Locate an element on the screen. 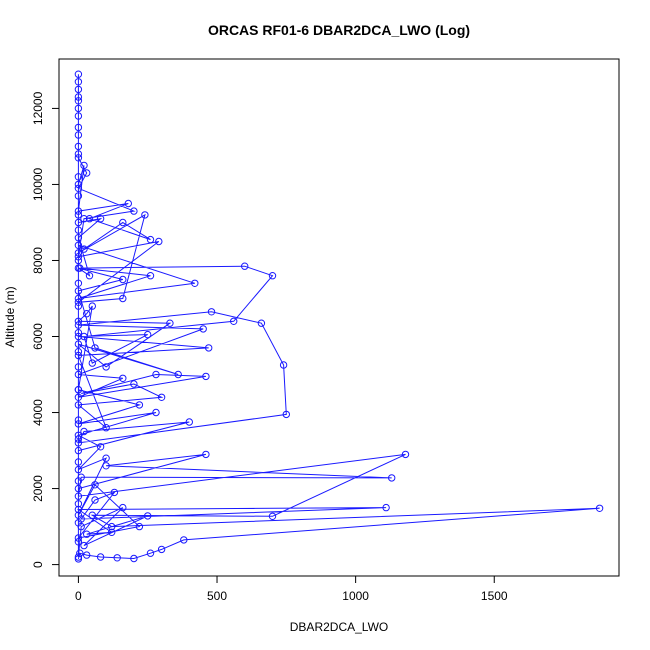  y-tick-label: 4000 is located at coordinates (38, 412).